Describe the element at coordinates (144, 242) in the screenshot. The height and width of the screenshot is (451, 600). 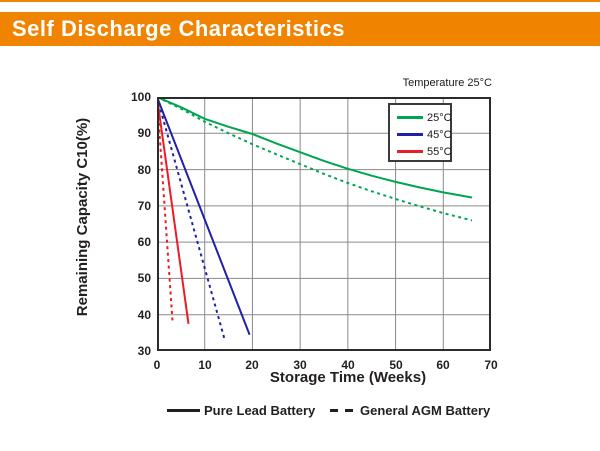
I see `y-tick-60: 60` at that location.